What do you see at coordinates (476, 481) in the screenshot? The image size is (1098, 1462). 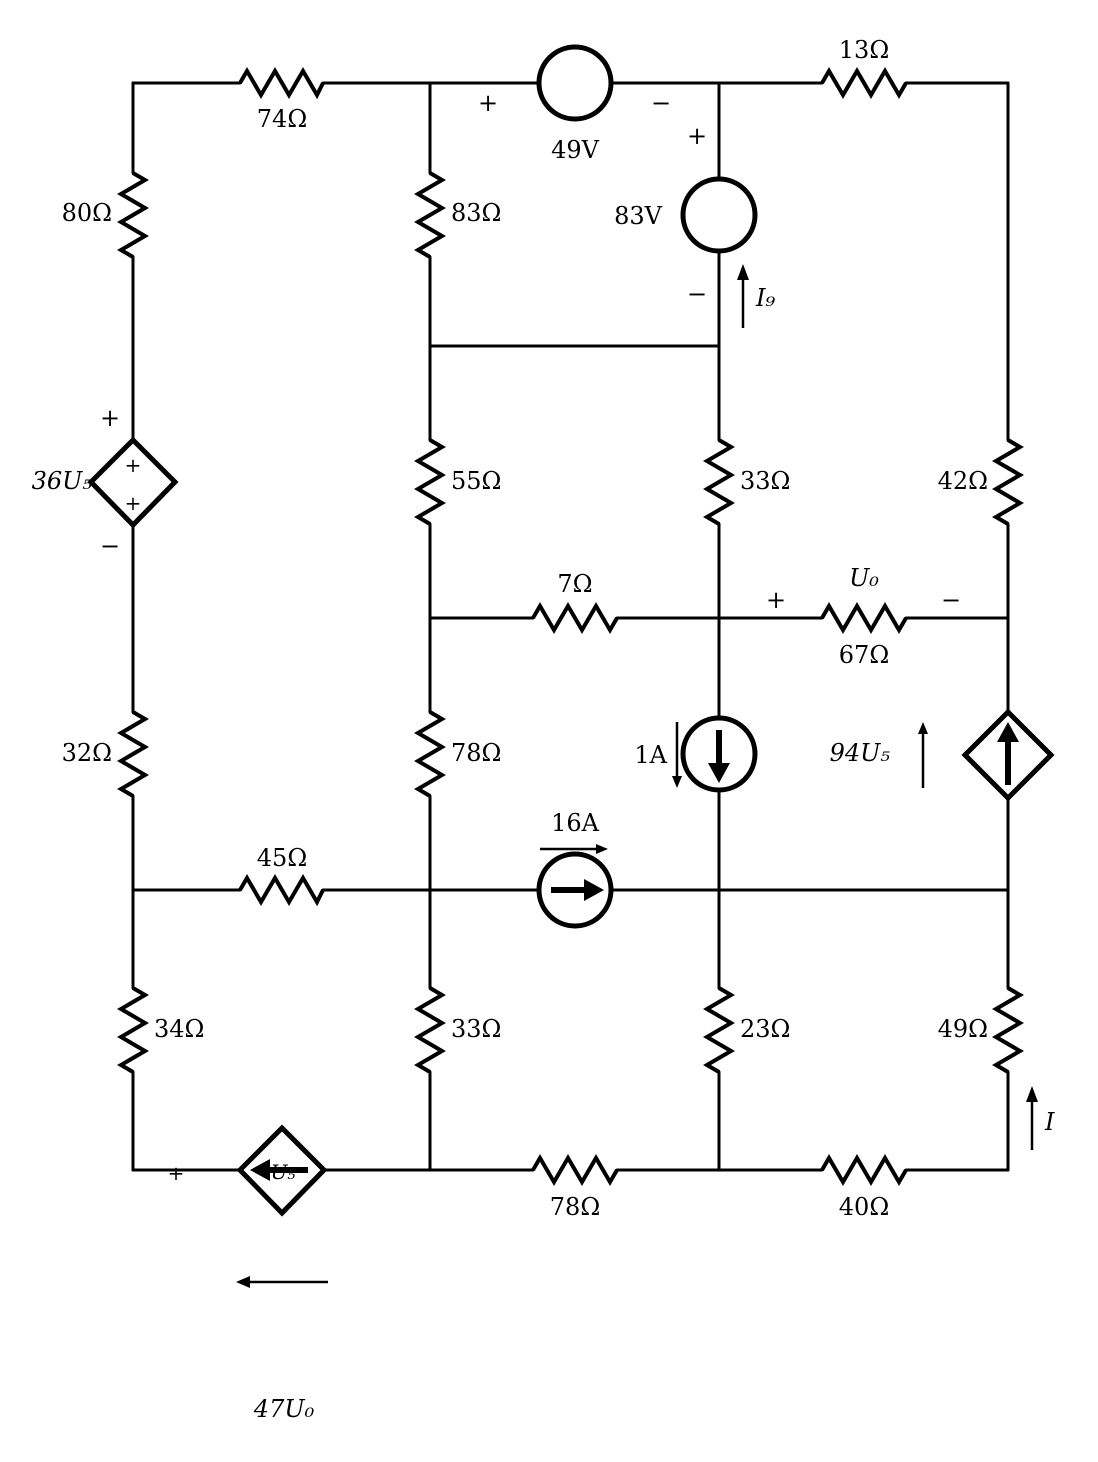 I see `label-55: 55Ω` at bounding box center [476, 481].